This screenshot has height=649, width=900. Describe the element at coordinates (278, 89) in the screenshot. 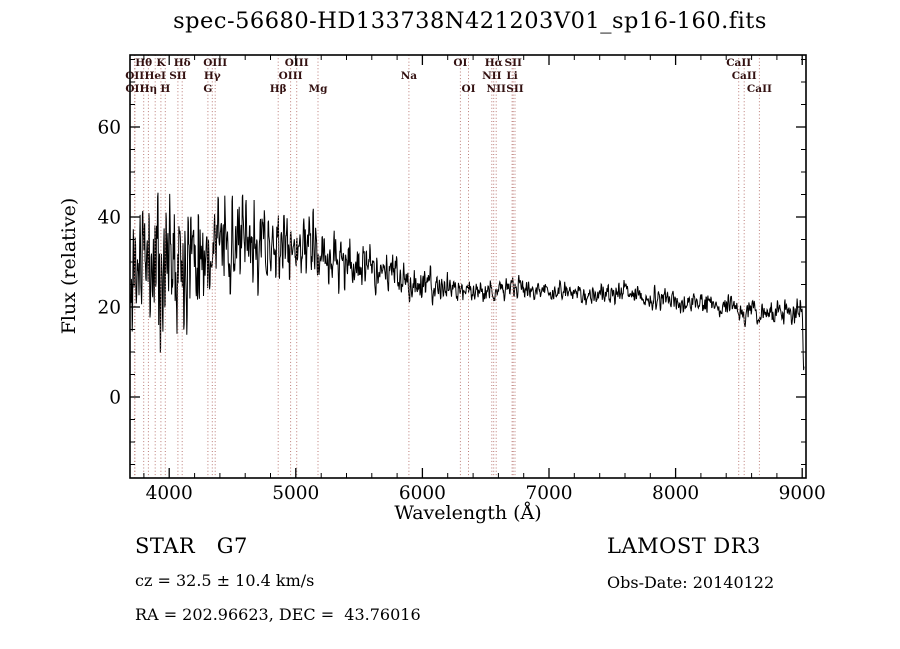

I see `spectral-line-label: Hβ` at that location.